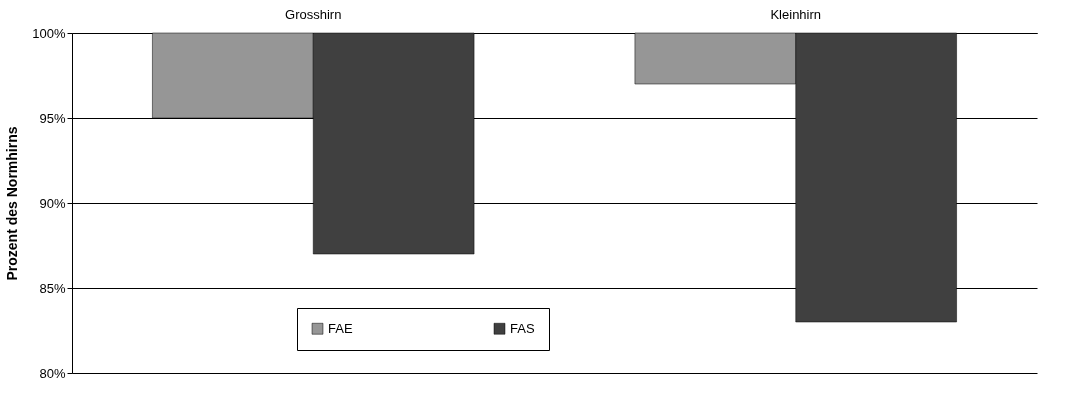 The width and height of the screenshot is (1085, 403). I want to click on y-tick-label: 90%, so click(52, 203).